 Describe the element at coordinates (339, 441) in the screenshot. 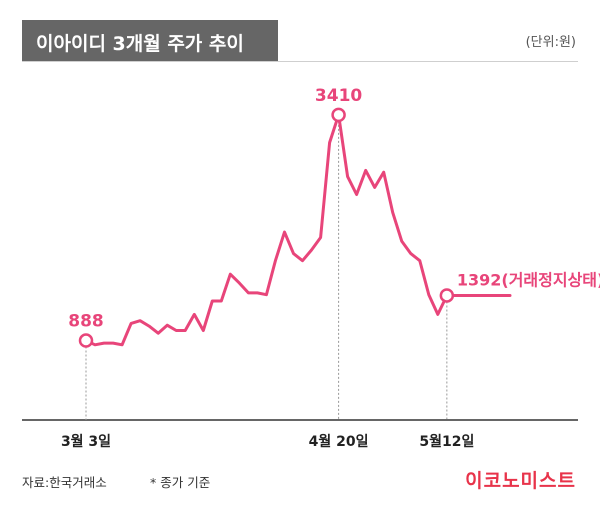

I see `x-tick-label: 4월 20일` at that location.